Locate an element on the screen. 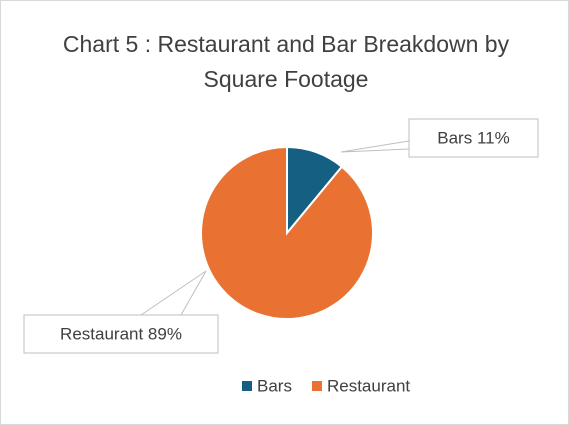  legend-label: Restaurant is located at coordinates (368, 385).